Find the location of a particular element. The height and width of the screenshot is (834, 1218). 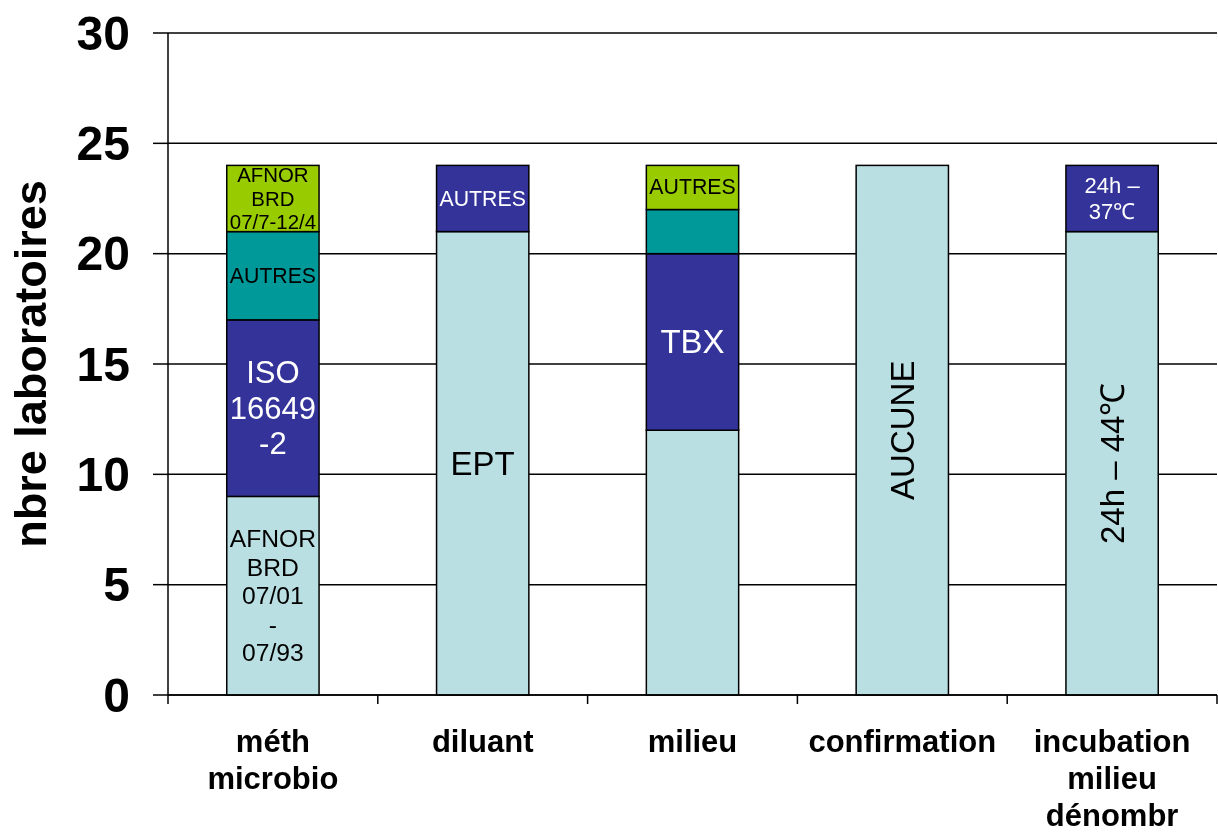

y-tick-label: 10 is located at coordinates (103, 474).